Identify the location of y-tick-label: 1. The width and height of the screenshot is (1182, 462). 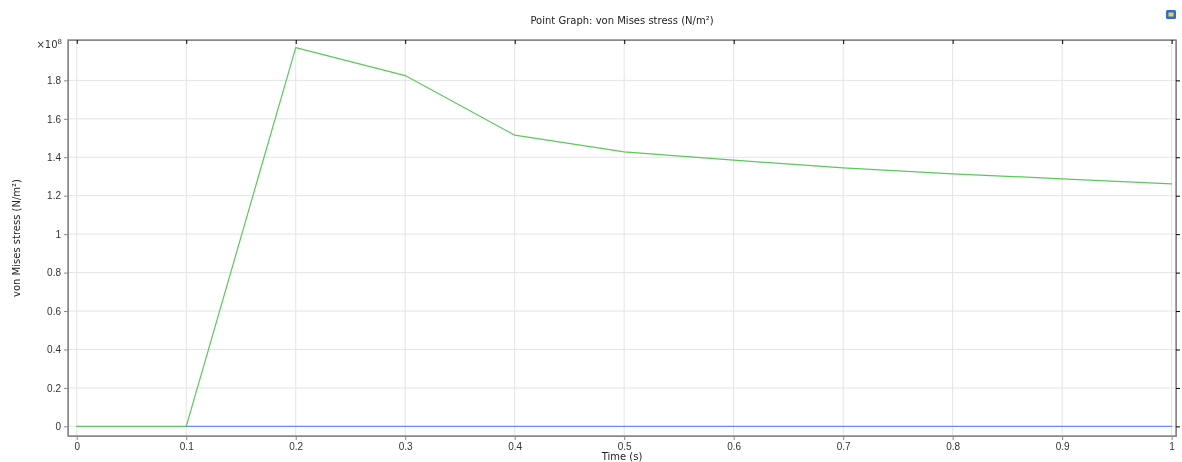
(58, 234).